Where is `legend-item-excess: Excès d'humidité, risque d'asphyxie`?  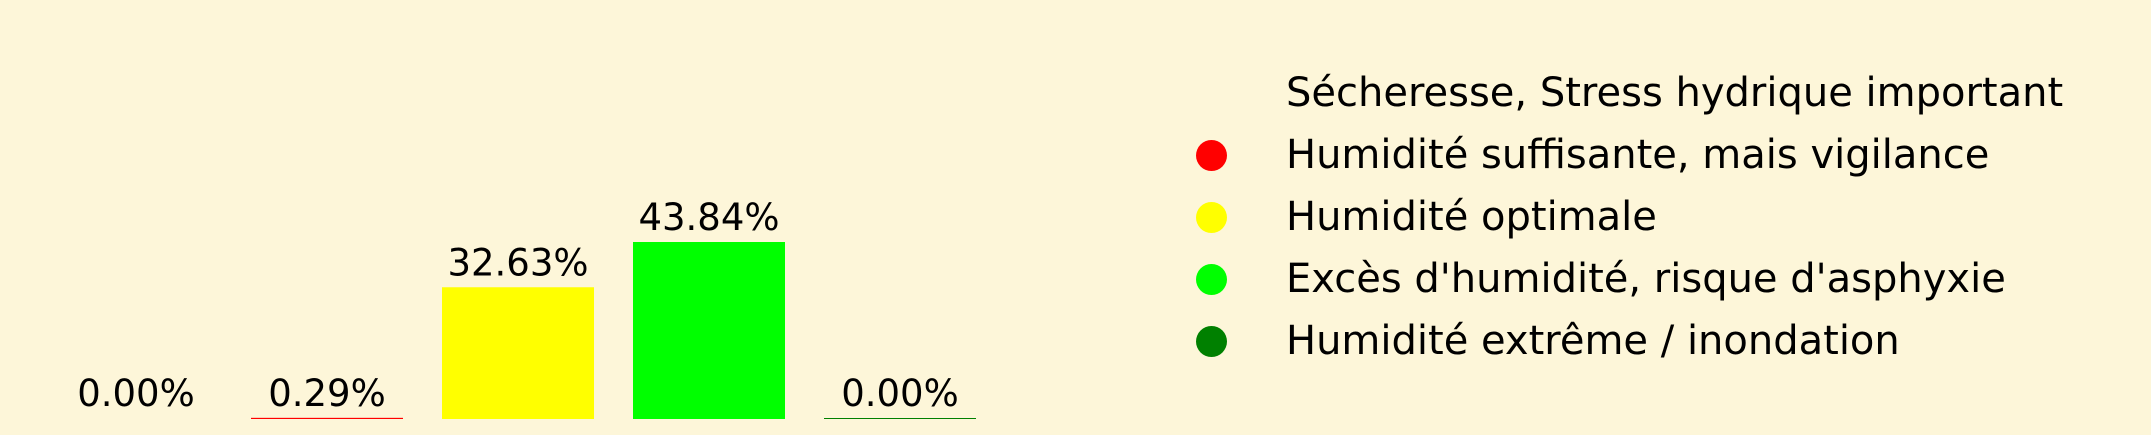 legend-item-excess: Excès d'humidité, risque d'asphyxie is located at coordinates (1621, 279).